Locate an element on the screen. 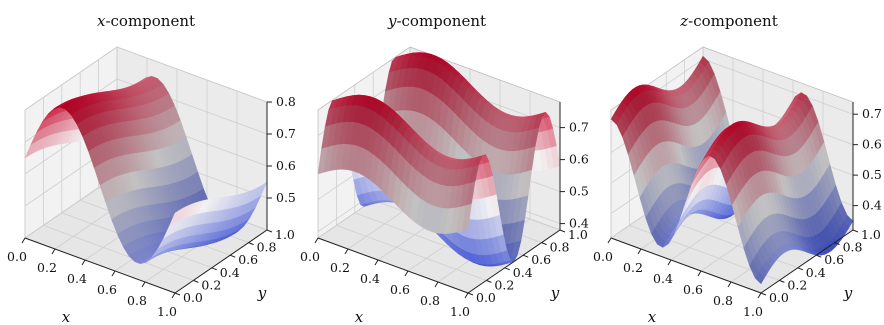  z-tick-label: 0.4 is located at coordinates (872, 205).